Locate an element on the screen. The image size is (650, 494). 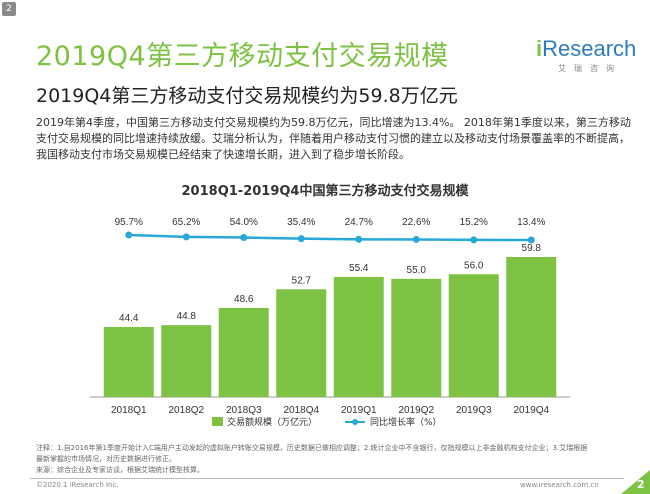
logo-i: i is located at coordinates (539, 48).